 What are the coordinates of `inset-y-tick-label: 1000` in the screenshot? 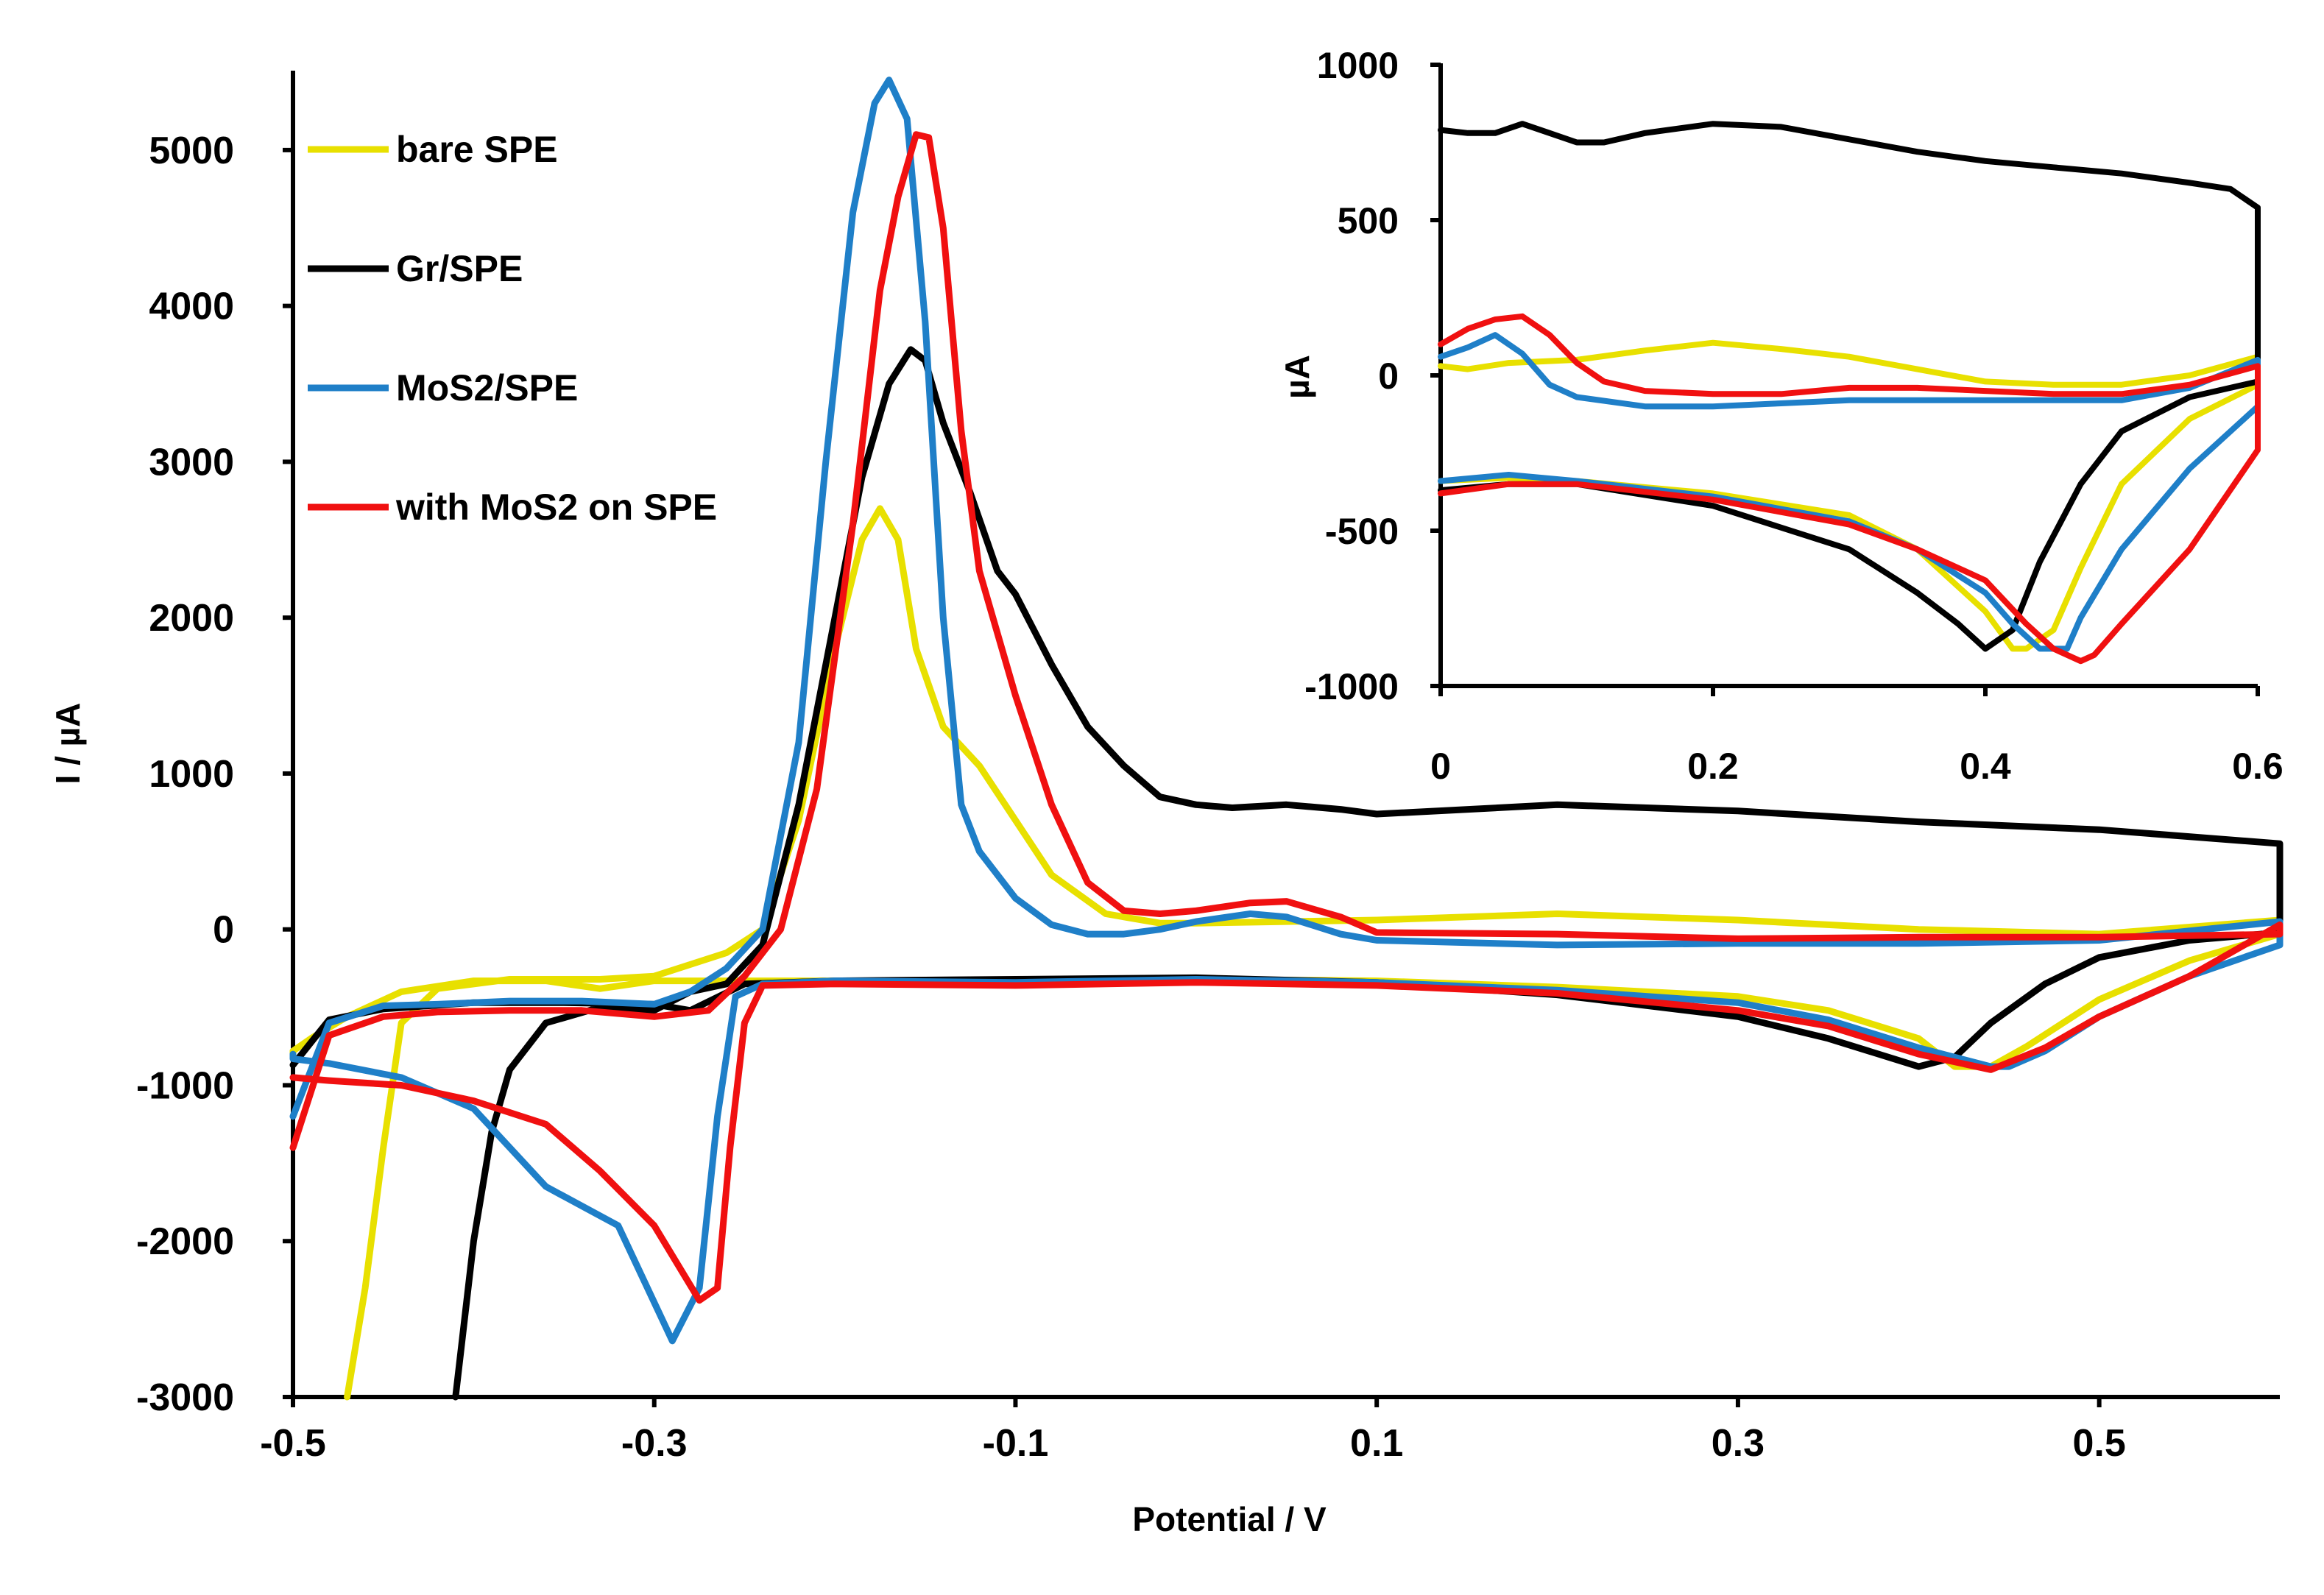 It's located at (1358, 65).